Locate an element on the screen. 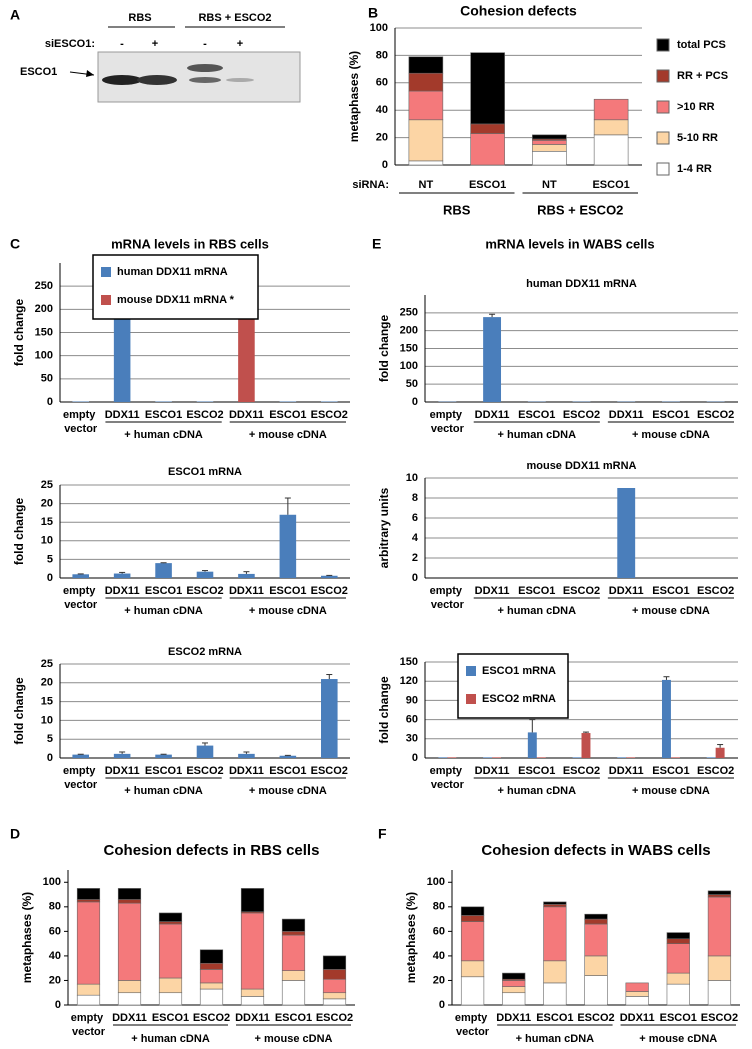 The height and width of the screenshot is (1049, 752). y-tick-label: 80 is located at coordinates (55, 907).